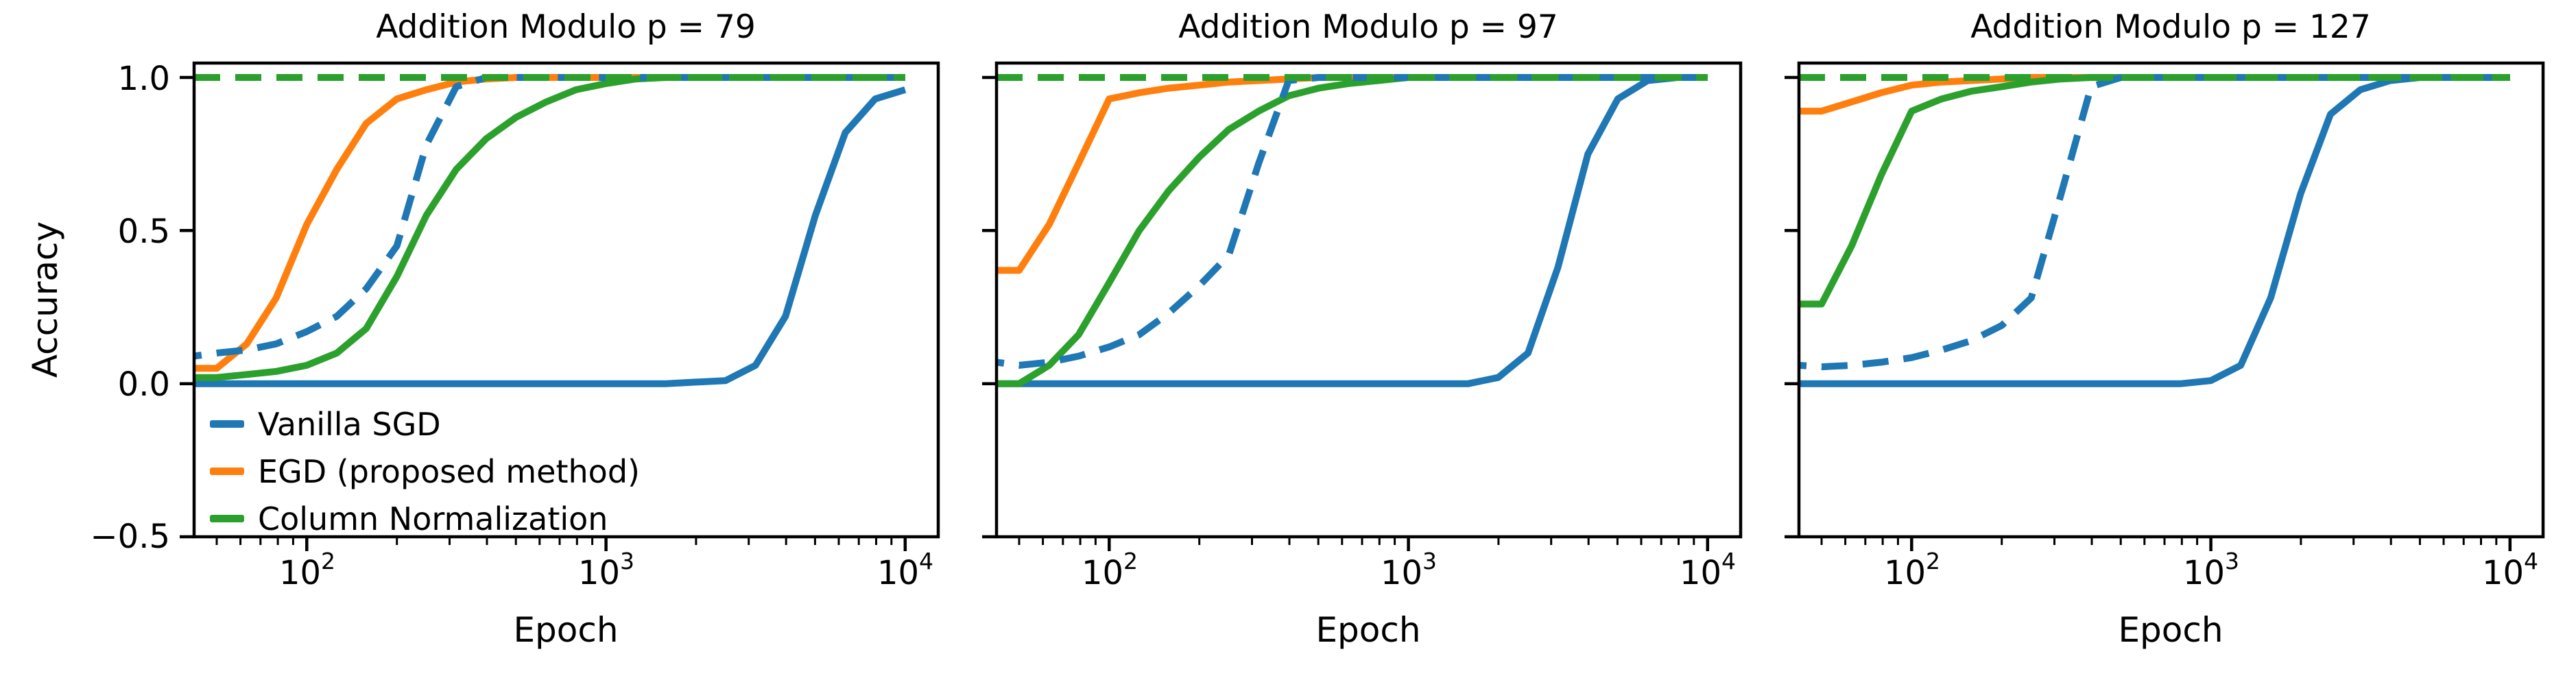  Describe the element at coordinates (227, 472) in the screenshot. I see `legend-swatch-orange` at that location.